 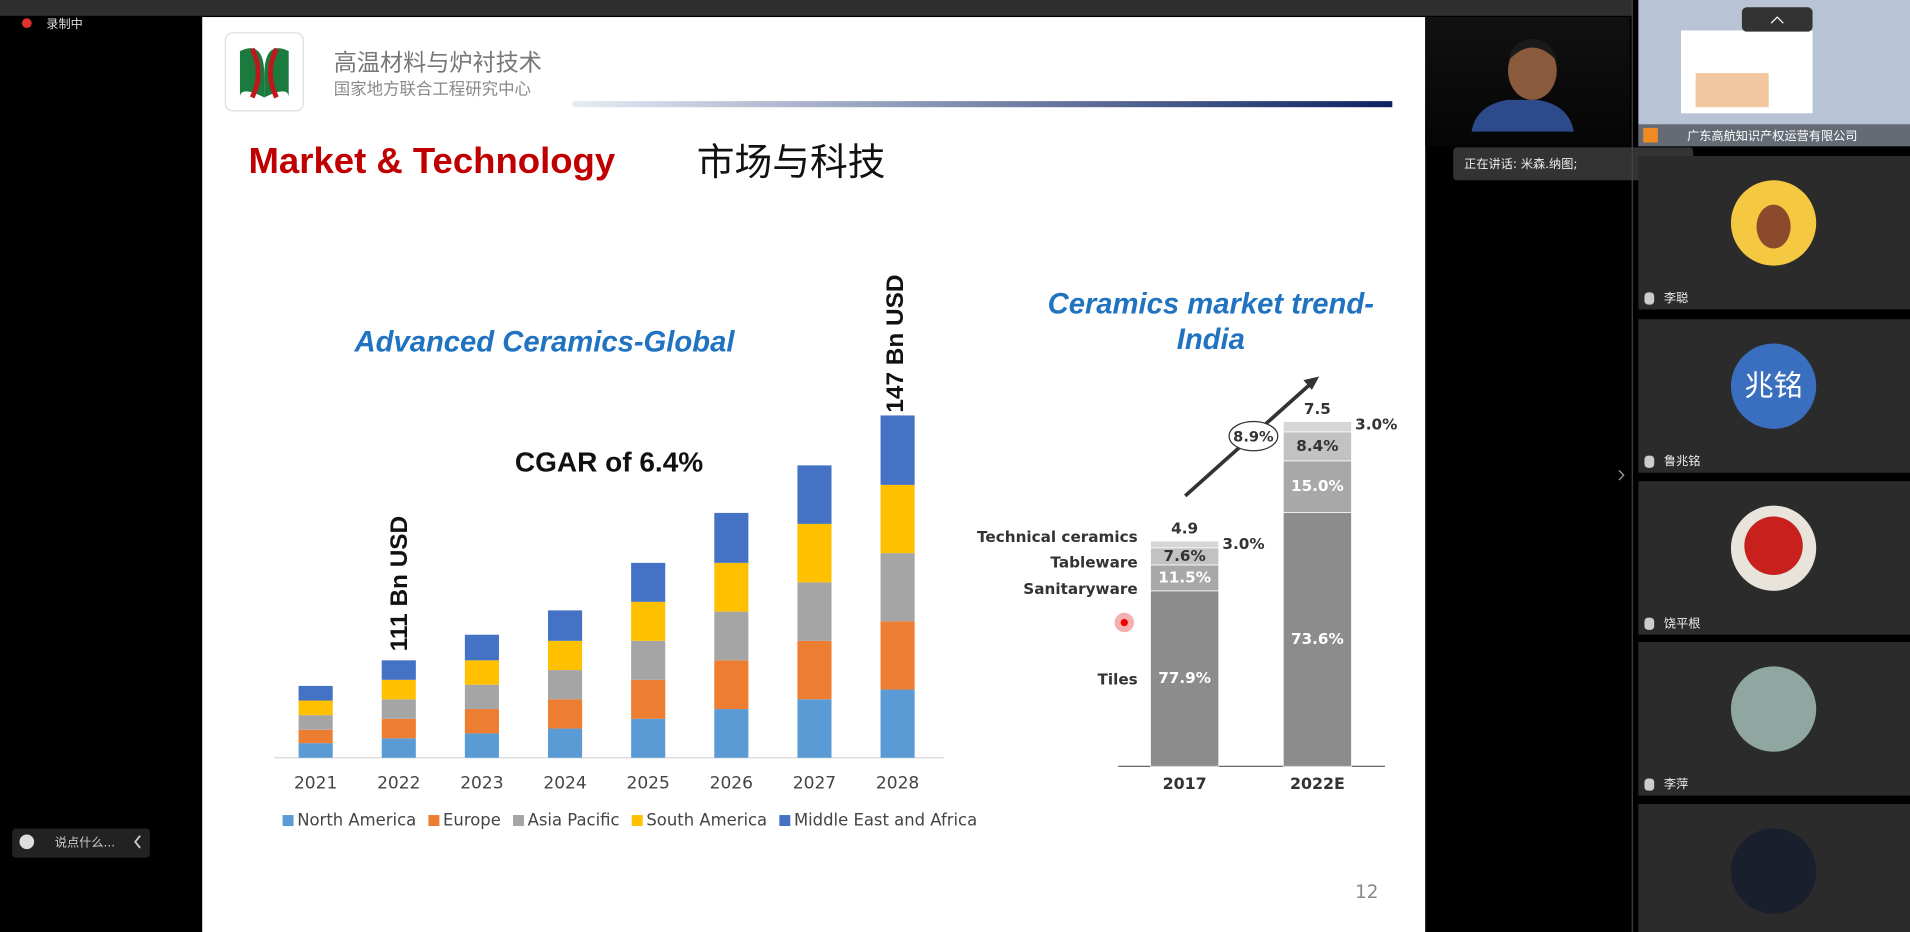 I want to click on data-label: 8.4%, so click(x=1317, y=446).